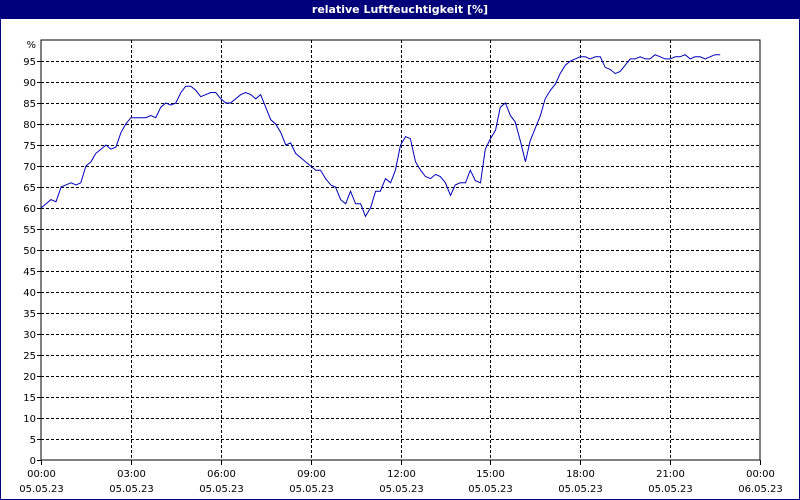 Image resolution: width=800 pixels, height=500 pixels. I want to click on y-tick-label: 90, so click(29, 83).